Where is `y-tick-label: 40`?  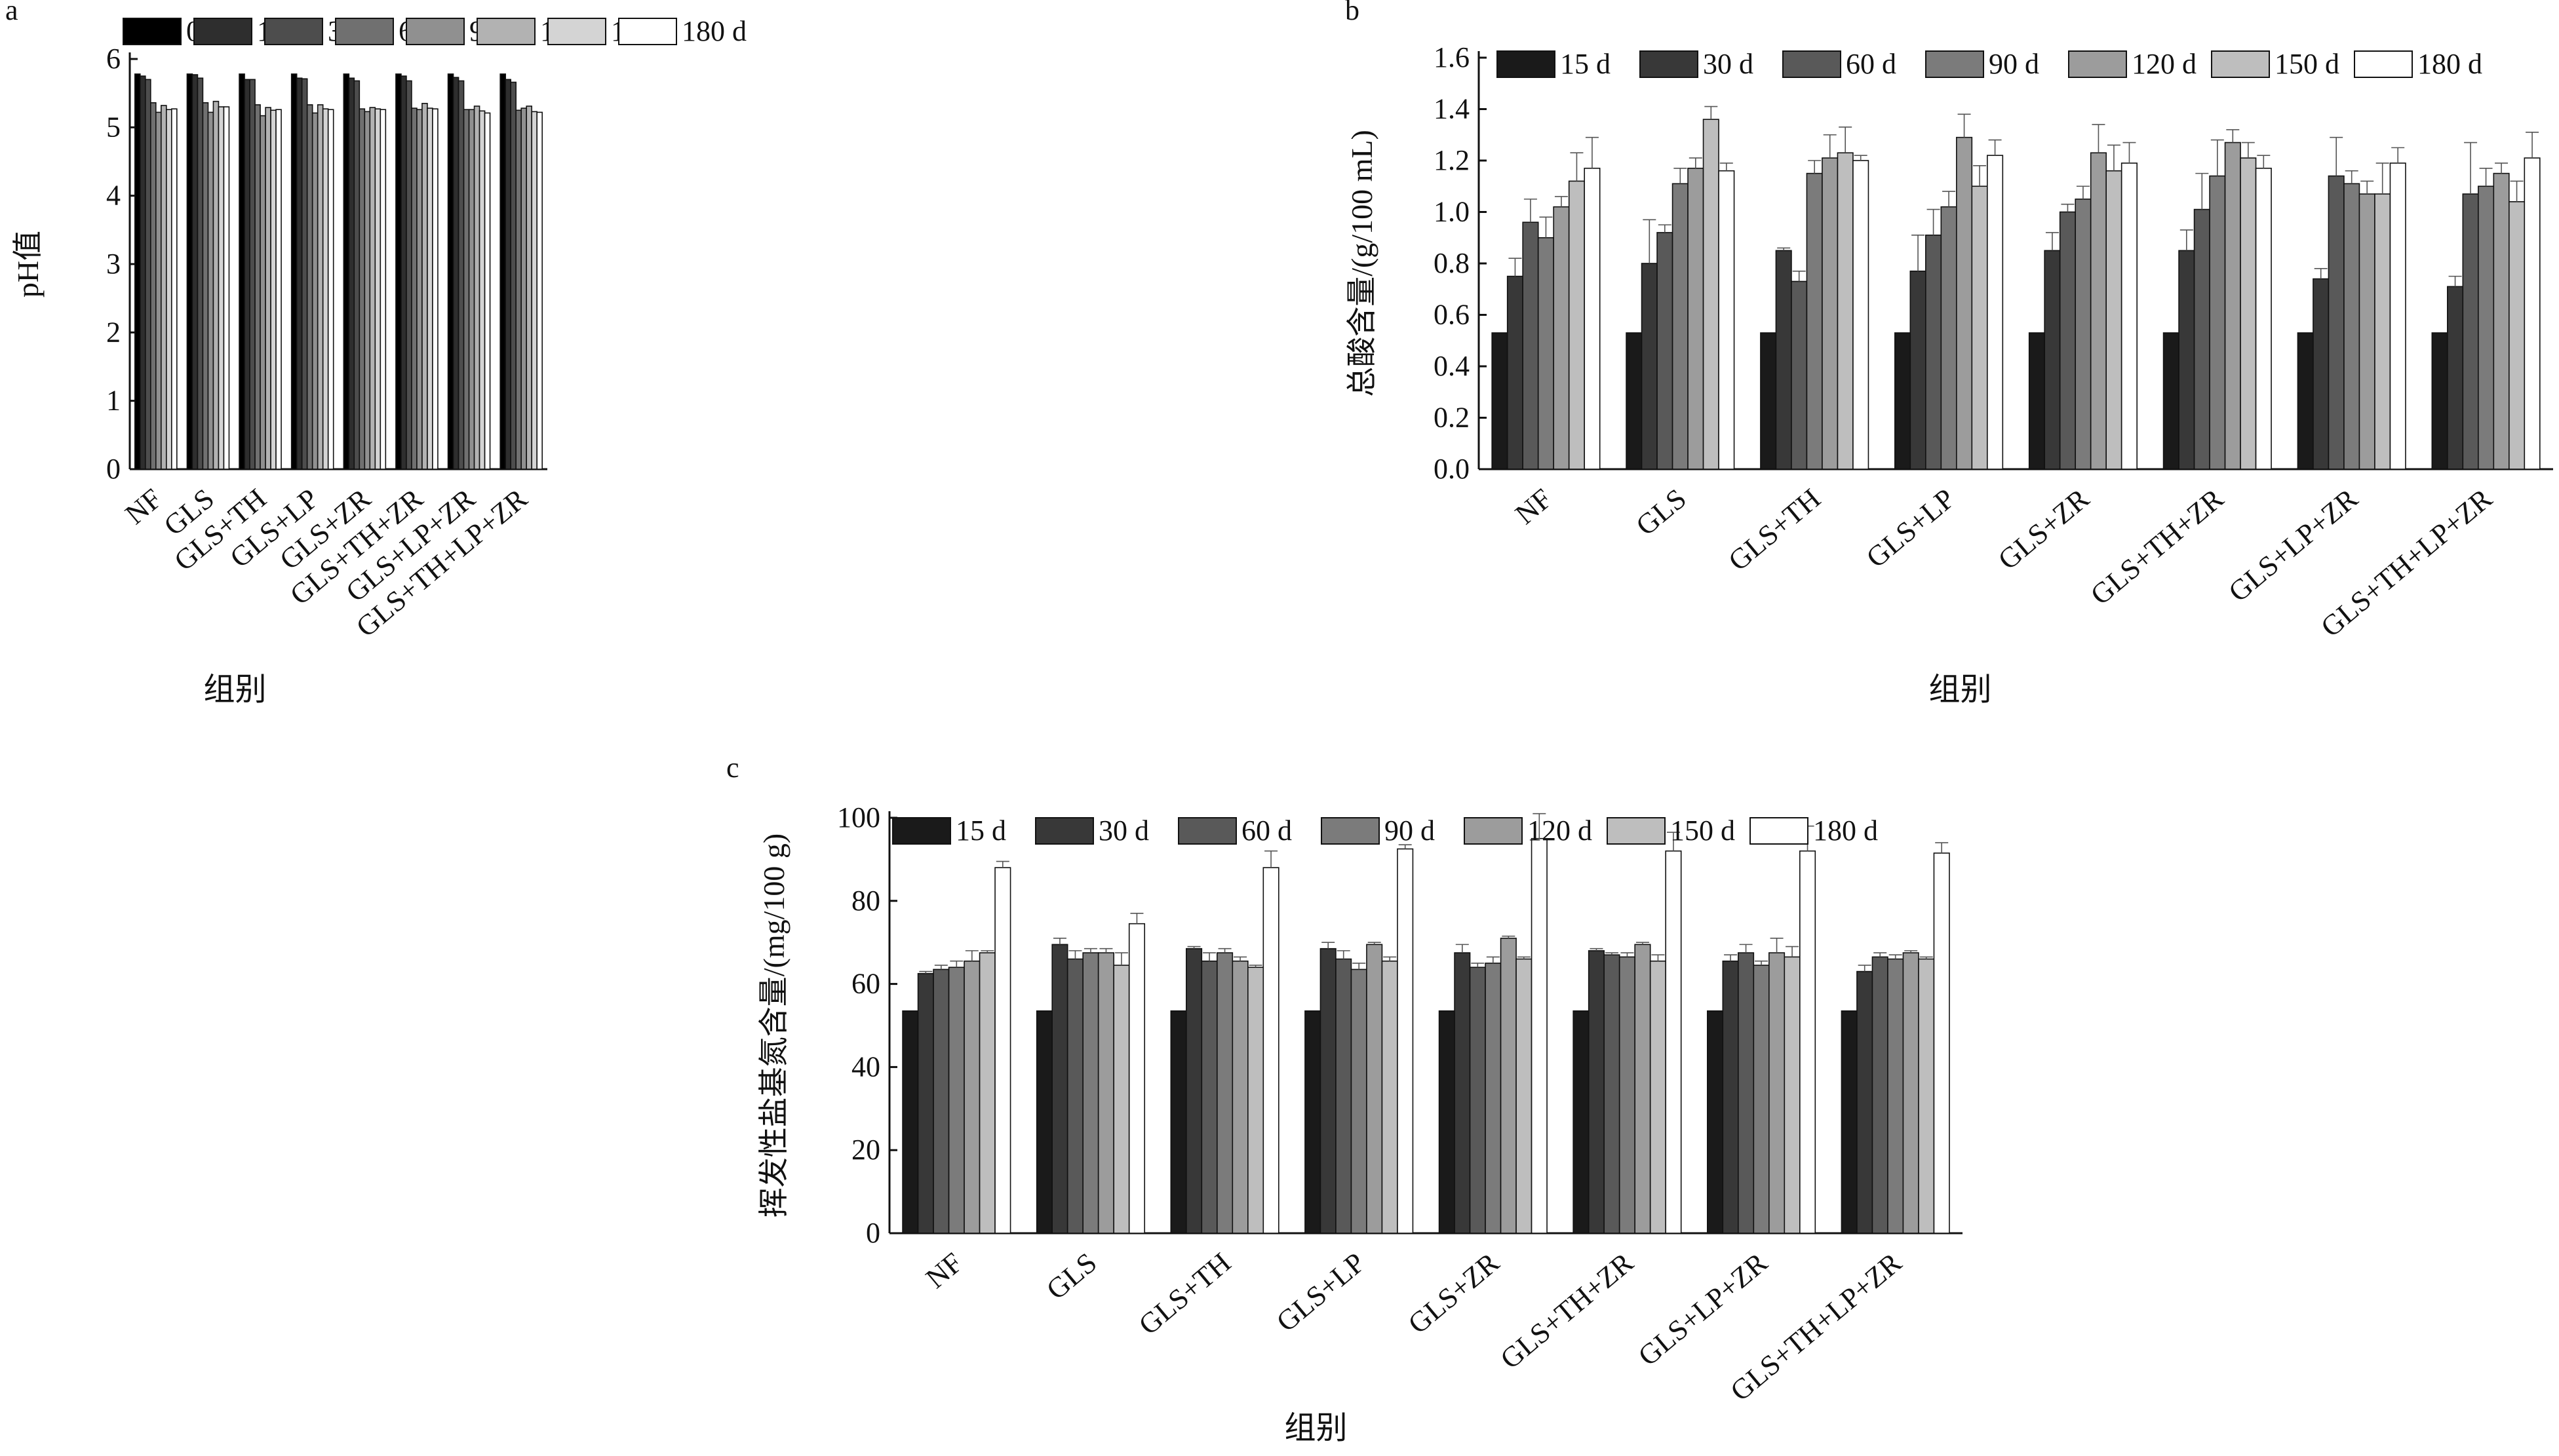 y-tick-label: 40 is located at coordinates (865, 1066).